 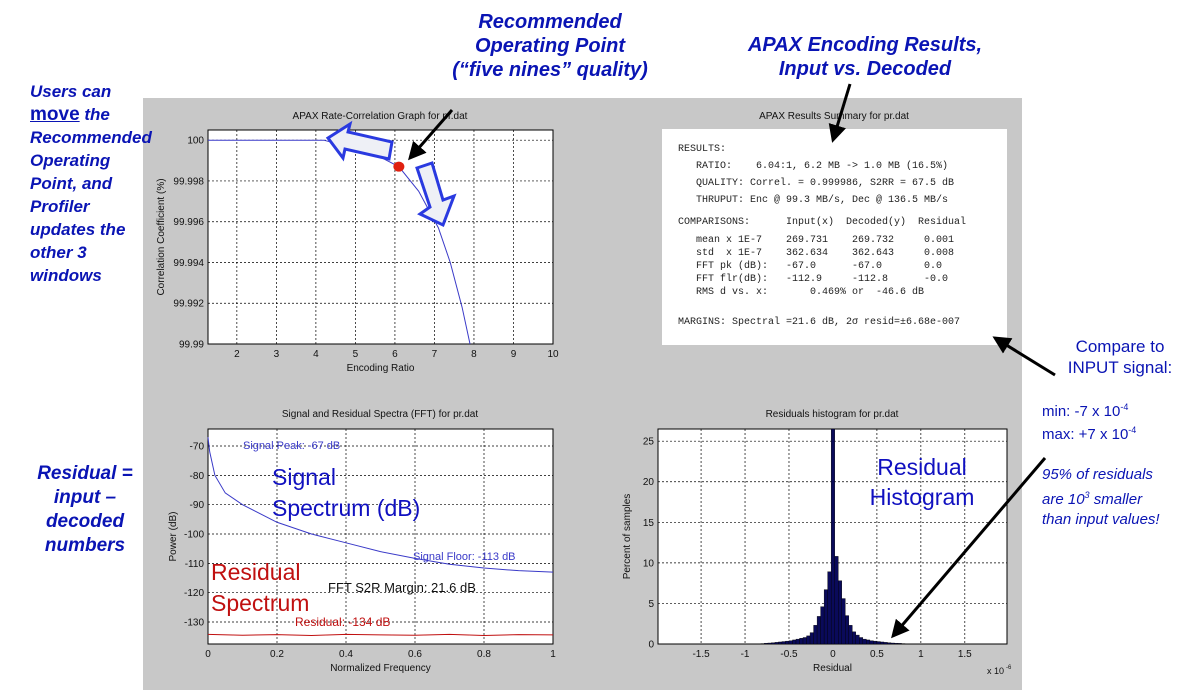 What do you see at coordinates (194, 623) in the screenshot?
I see `y-tick-label: -130` at bounding box center [194, 623].